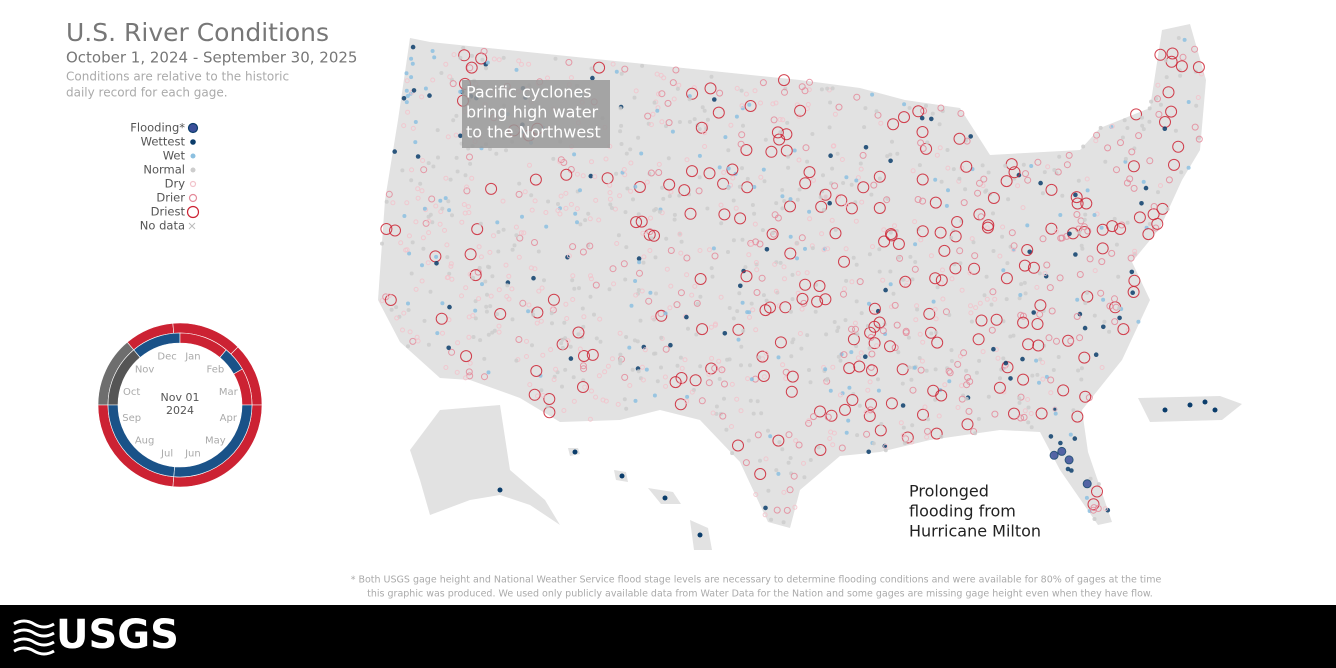 The height and width of the screenshot is (668, 1336). Describe the element at coordinates (162, 226) in the screenshot. I see `legend-label: No data` at that location.